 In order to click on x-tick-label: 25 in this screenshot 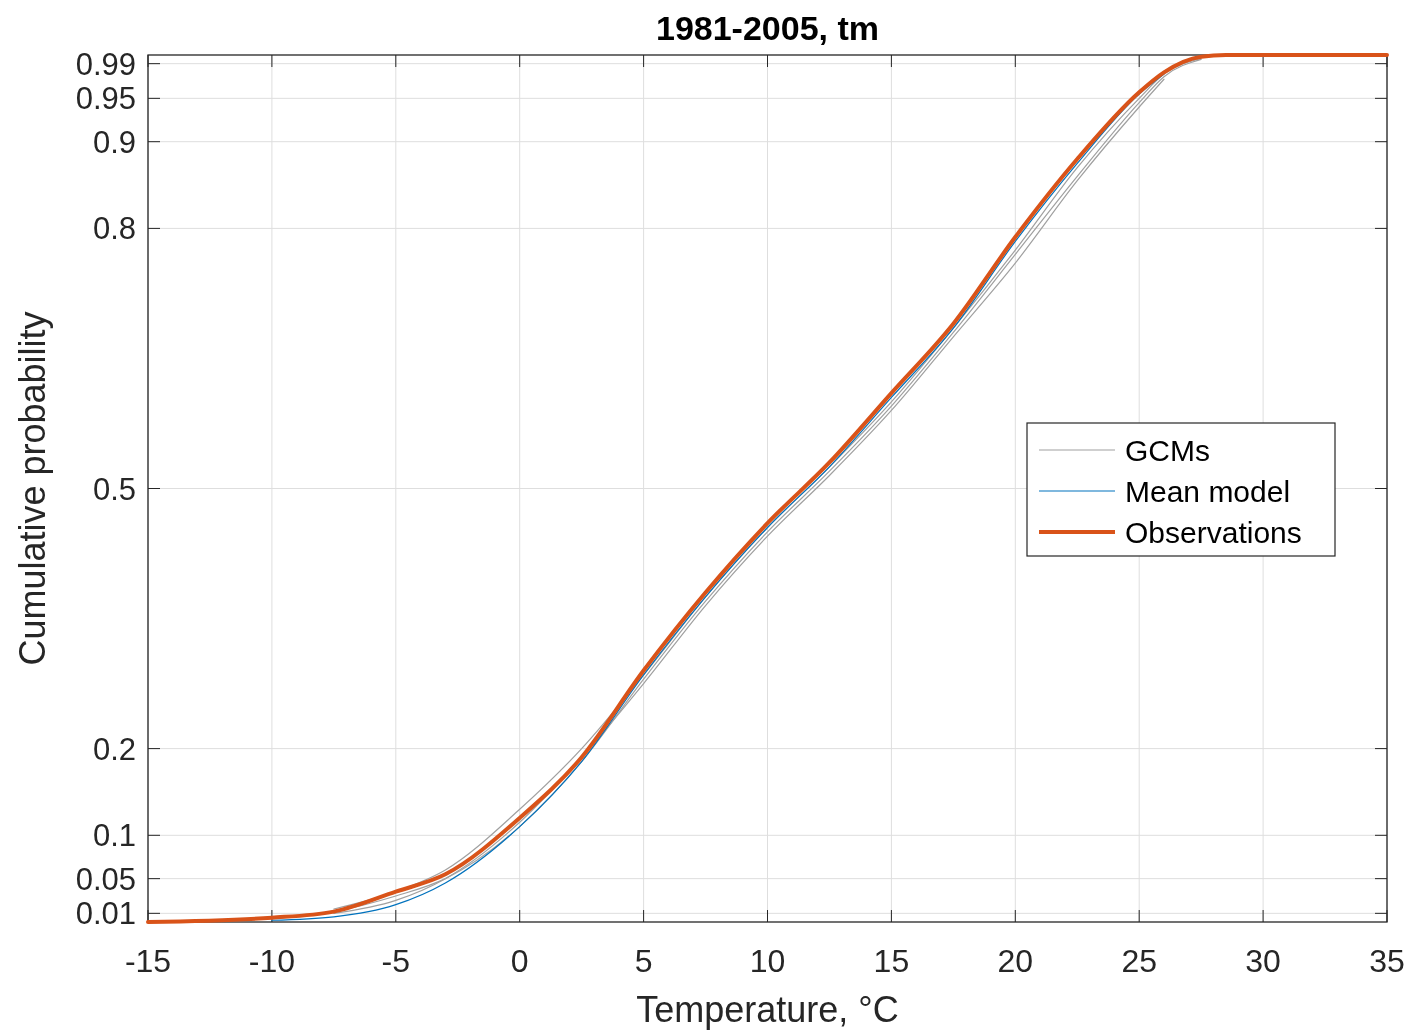, I will do `click(1139, 961)`.